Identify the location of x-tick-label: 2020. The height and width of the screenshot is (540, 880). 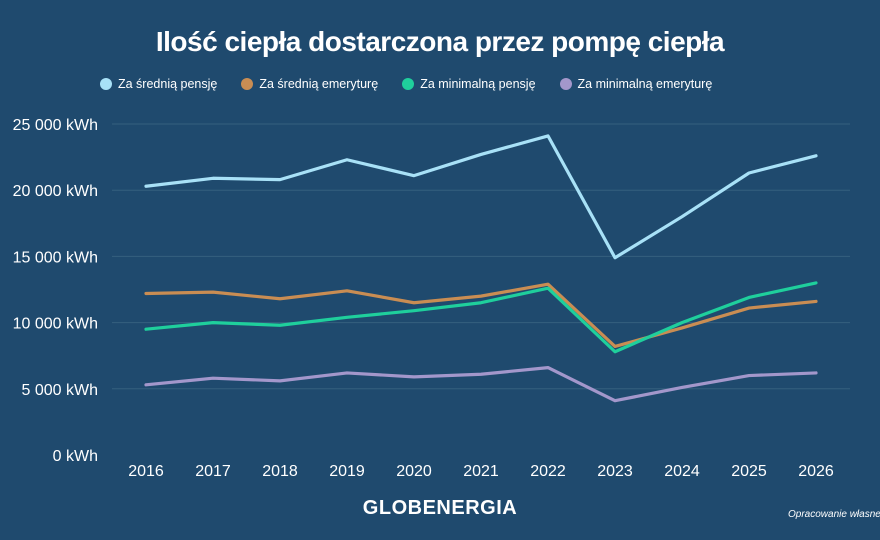
(414, 471).